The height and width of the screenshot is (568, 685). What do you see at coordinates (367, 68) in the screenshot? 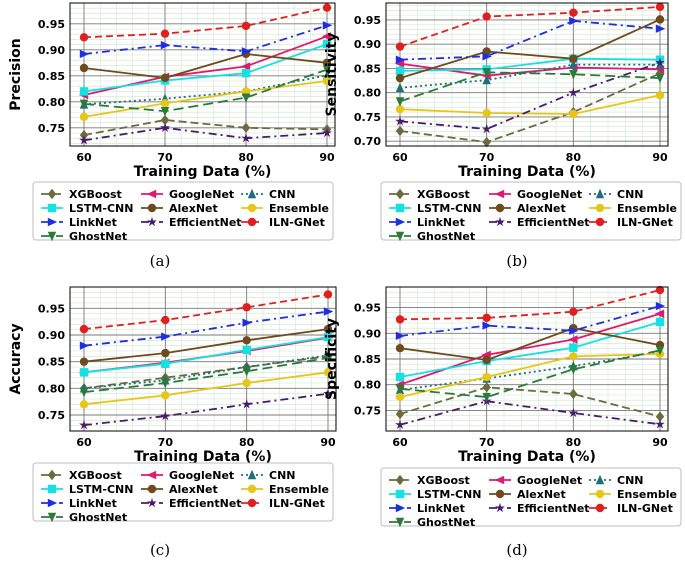
I see `y-tick-label: 0.85` at bounding box center [367, 68].